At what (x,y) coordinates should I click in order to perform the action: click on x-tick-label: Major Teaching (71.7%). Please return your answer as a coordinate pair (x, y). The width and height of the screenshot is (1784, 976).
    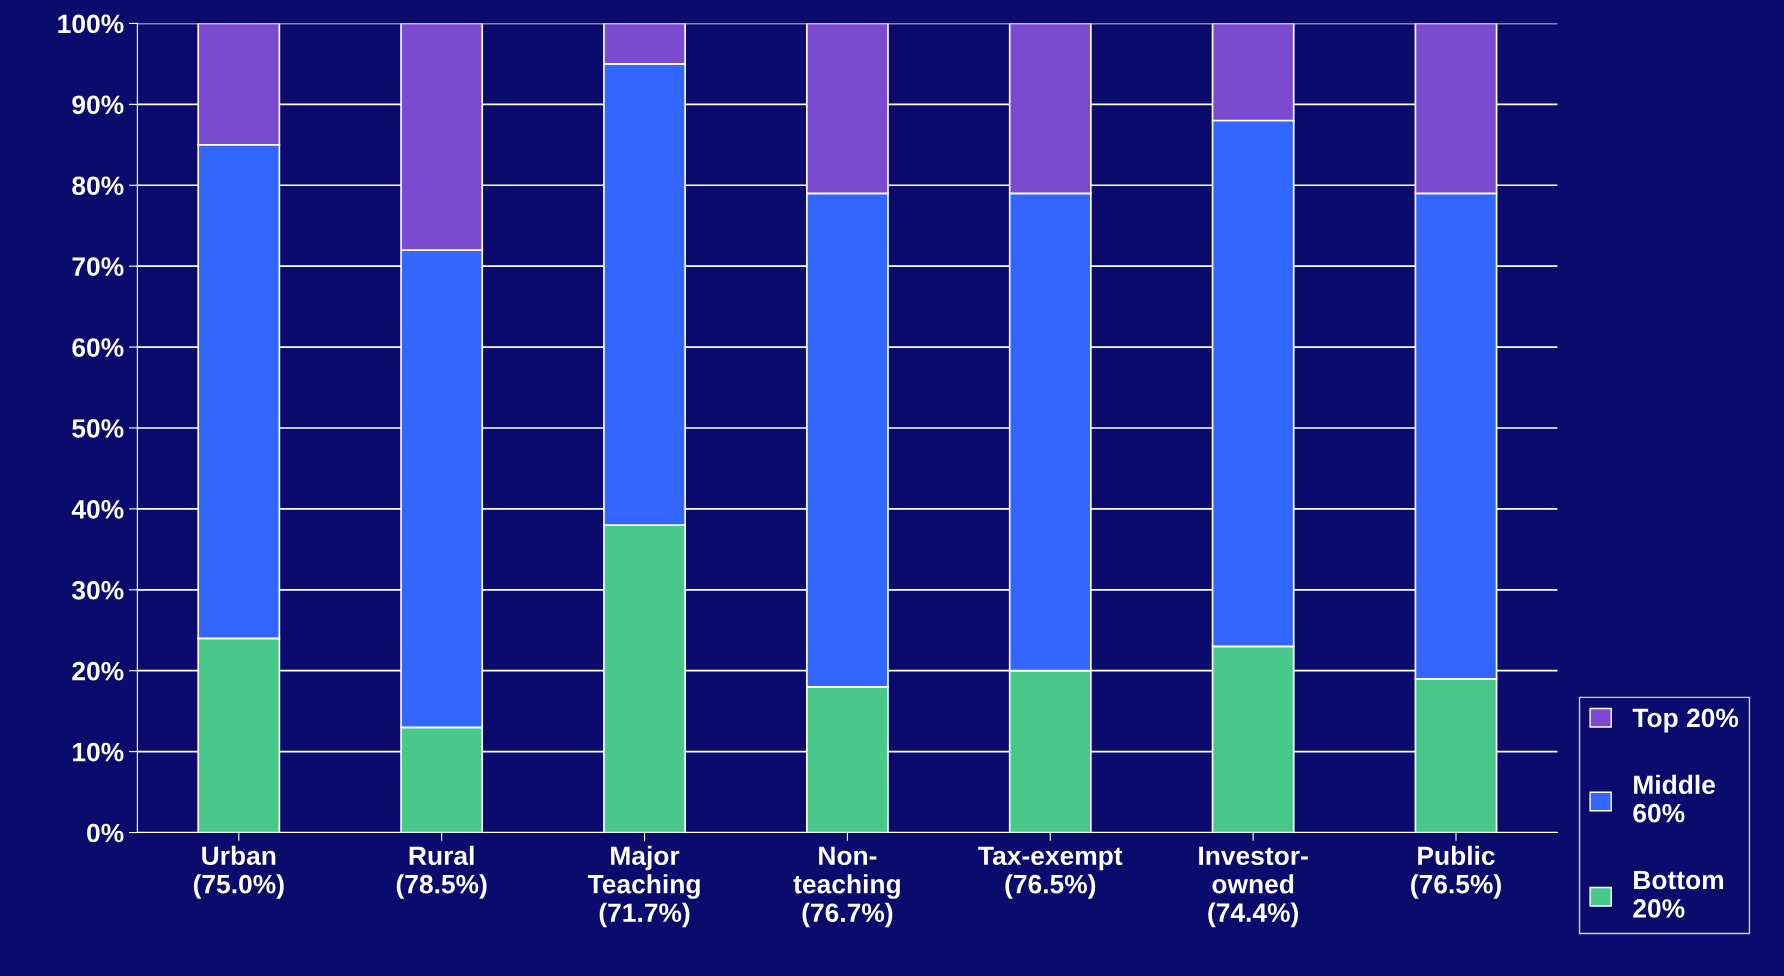
    Looking at the image, I should click on (643, 886).